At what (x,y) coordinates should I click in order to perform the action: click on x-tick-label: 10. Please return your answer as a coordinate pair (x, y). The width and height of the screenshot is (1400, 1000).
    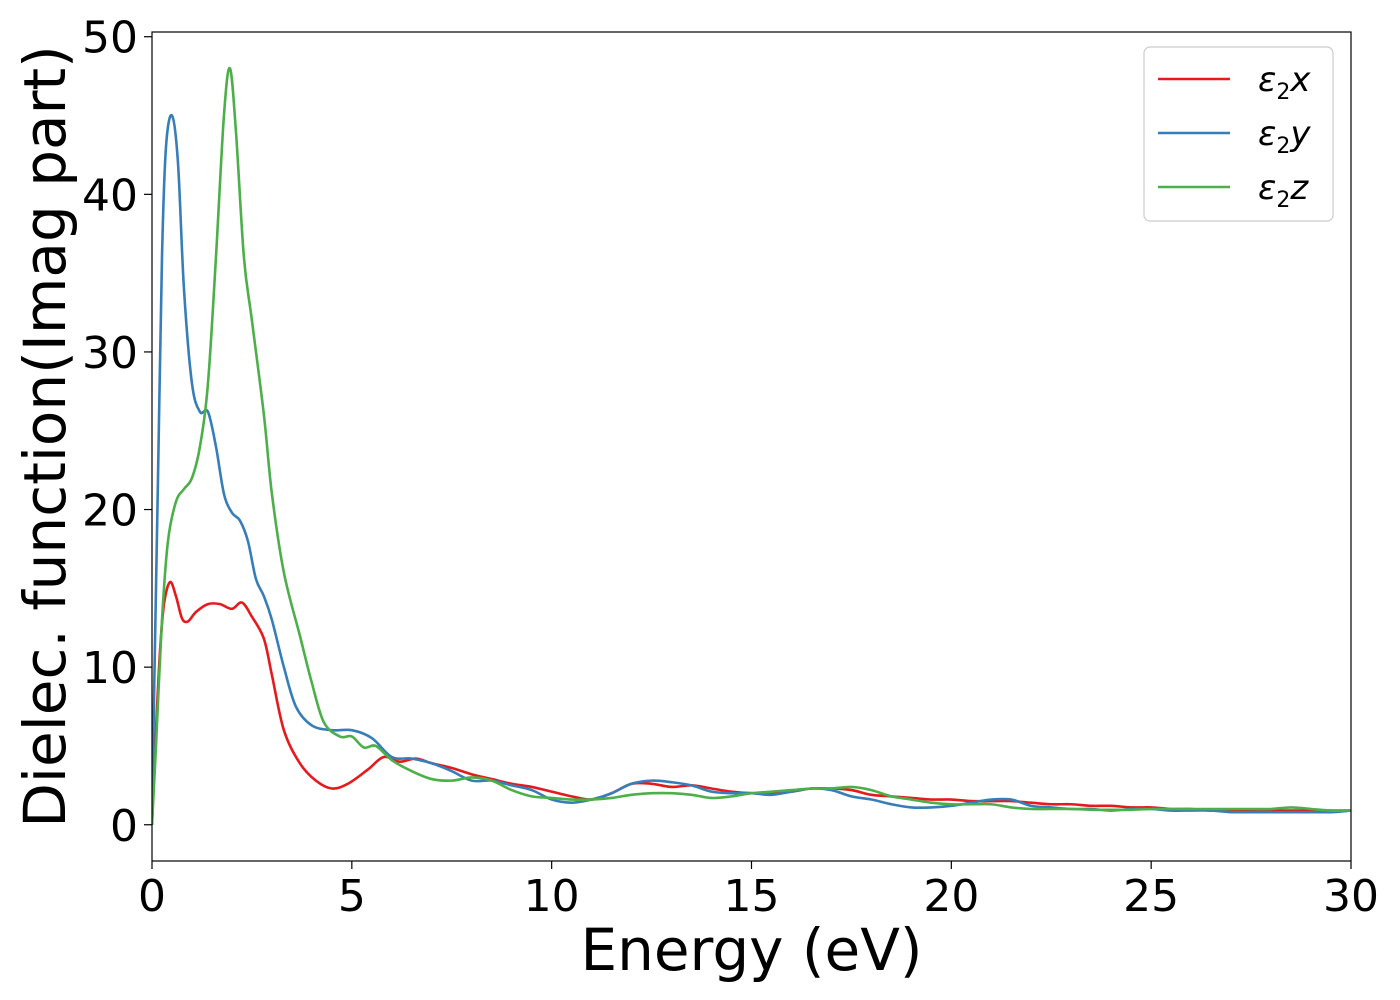
    Looking at the image, I should click on (552, 896).